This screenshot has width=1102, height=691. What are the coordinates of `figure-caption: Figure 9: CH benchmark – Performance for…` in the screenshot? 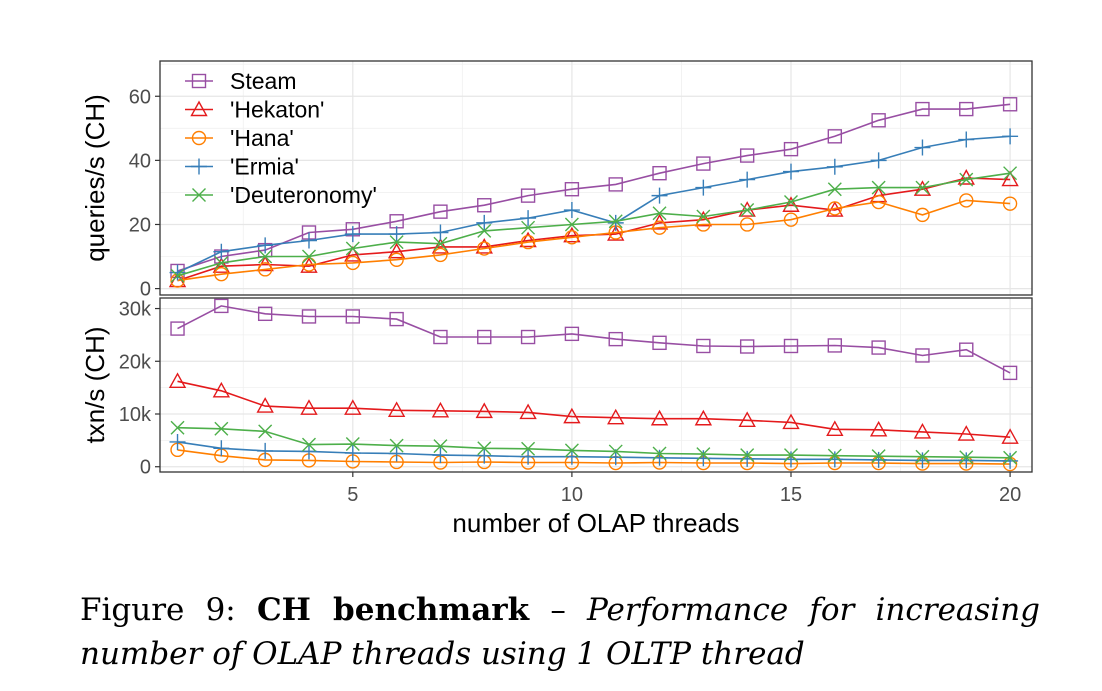 It's located at (560, 632).